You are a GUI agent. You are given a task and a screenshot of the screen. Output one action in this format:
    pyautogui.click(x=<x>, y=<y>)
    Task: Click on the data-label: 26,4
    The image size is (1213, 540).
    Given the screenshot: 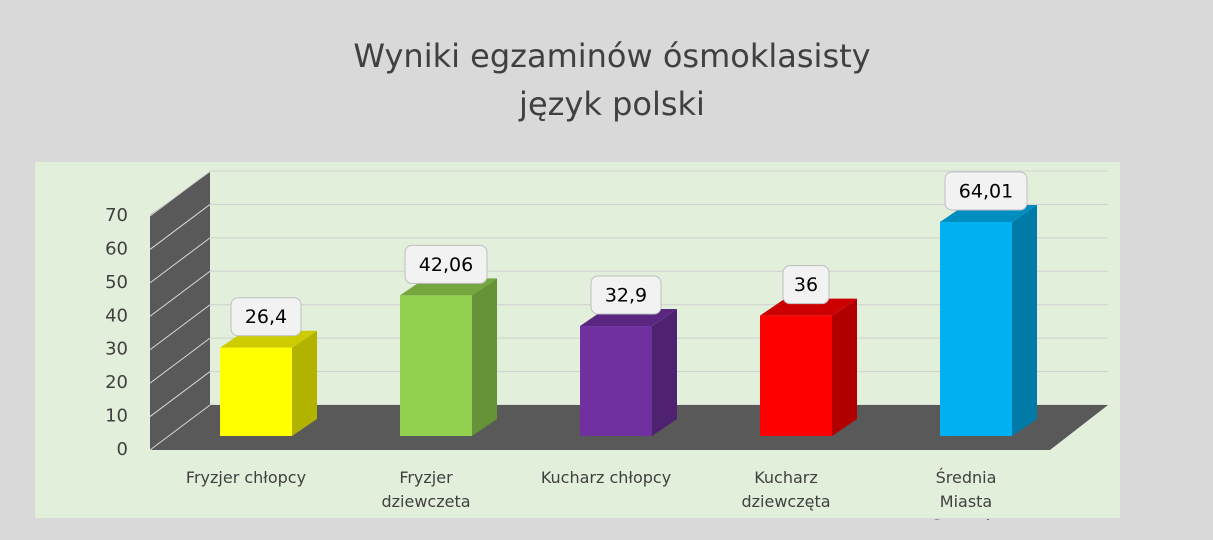 What is the action you would take?
    pyautogui.click(x=266, y=317)
    